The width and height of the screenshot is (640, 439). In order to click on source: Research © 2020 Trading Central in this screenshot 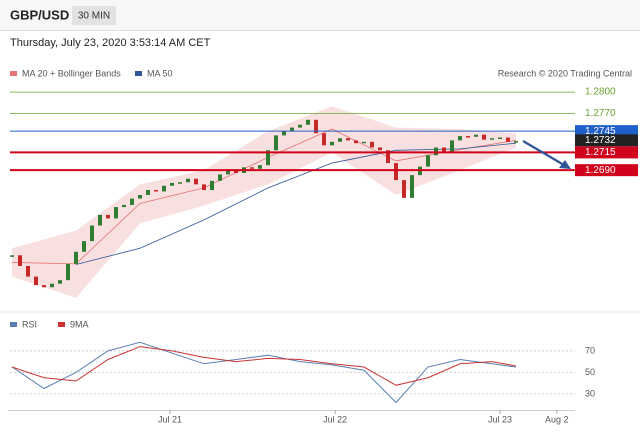, I will do `click(565, 73)`.